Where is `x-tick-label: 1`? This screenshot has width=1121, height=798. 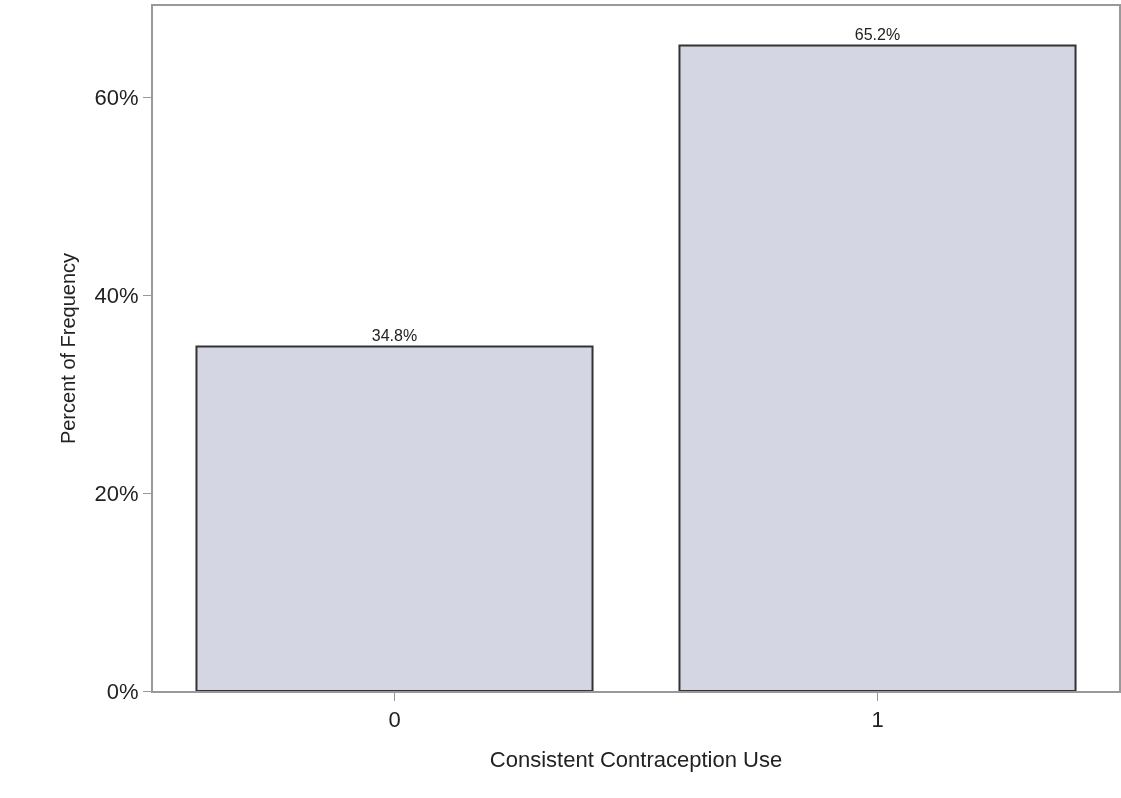 x-tick-label: 1 is located at coordinates (877, 720).